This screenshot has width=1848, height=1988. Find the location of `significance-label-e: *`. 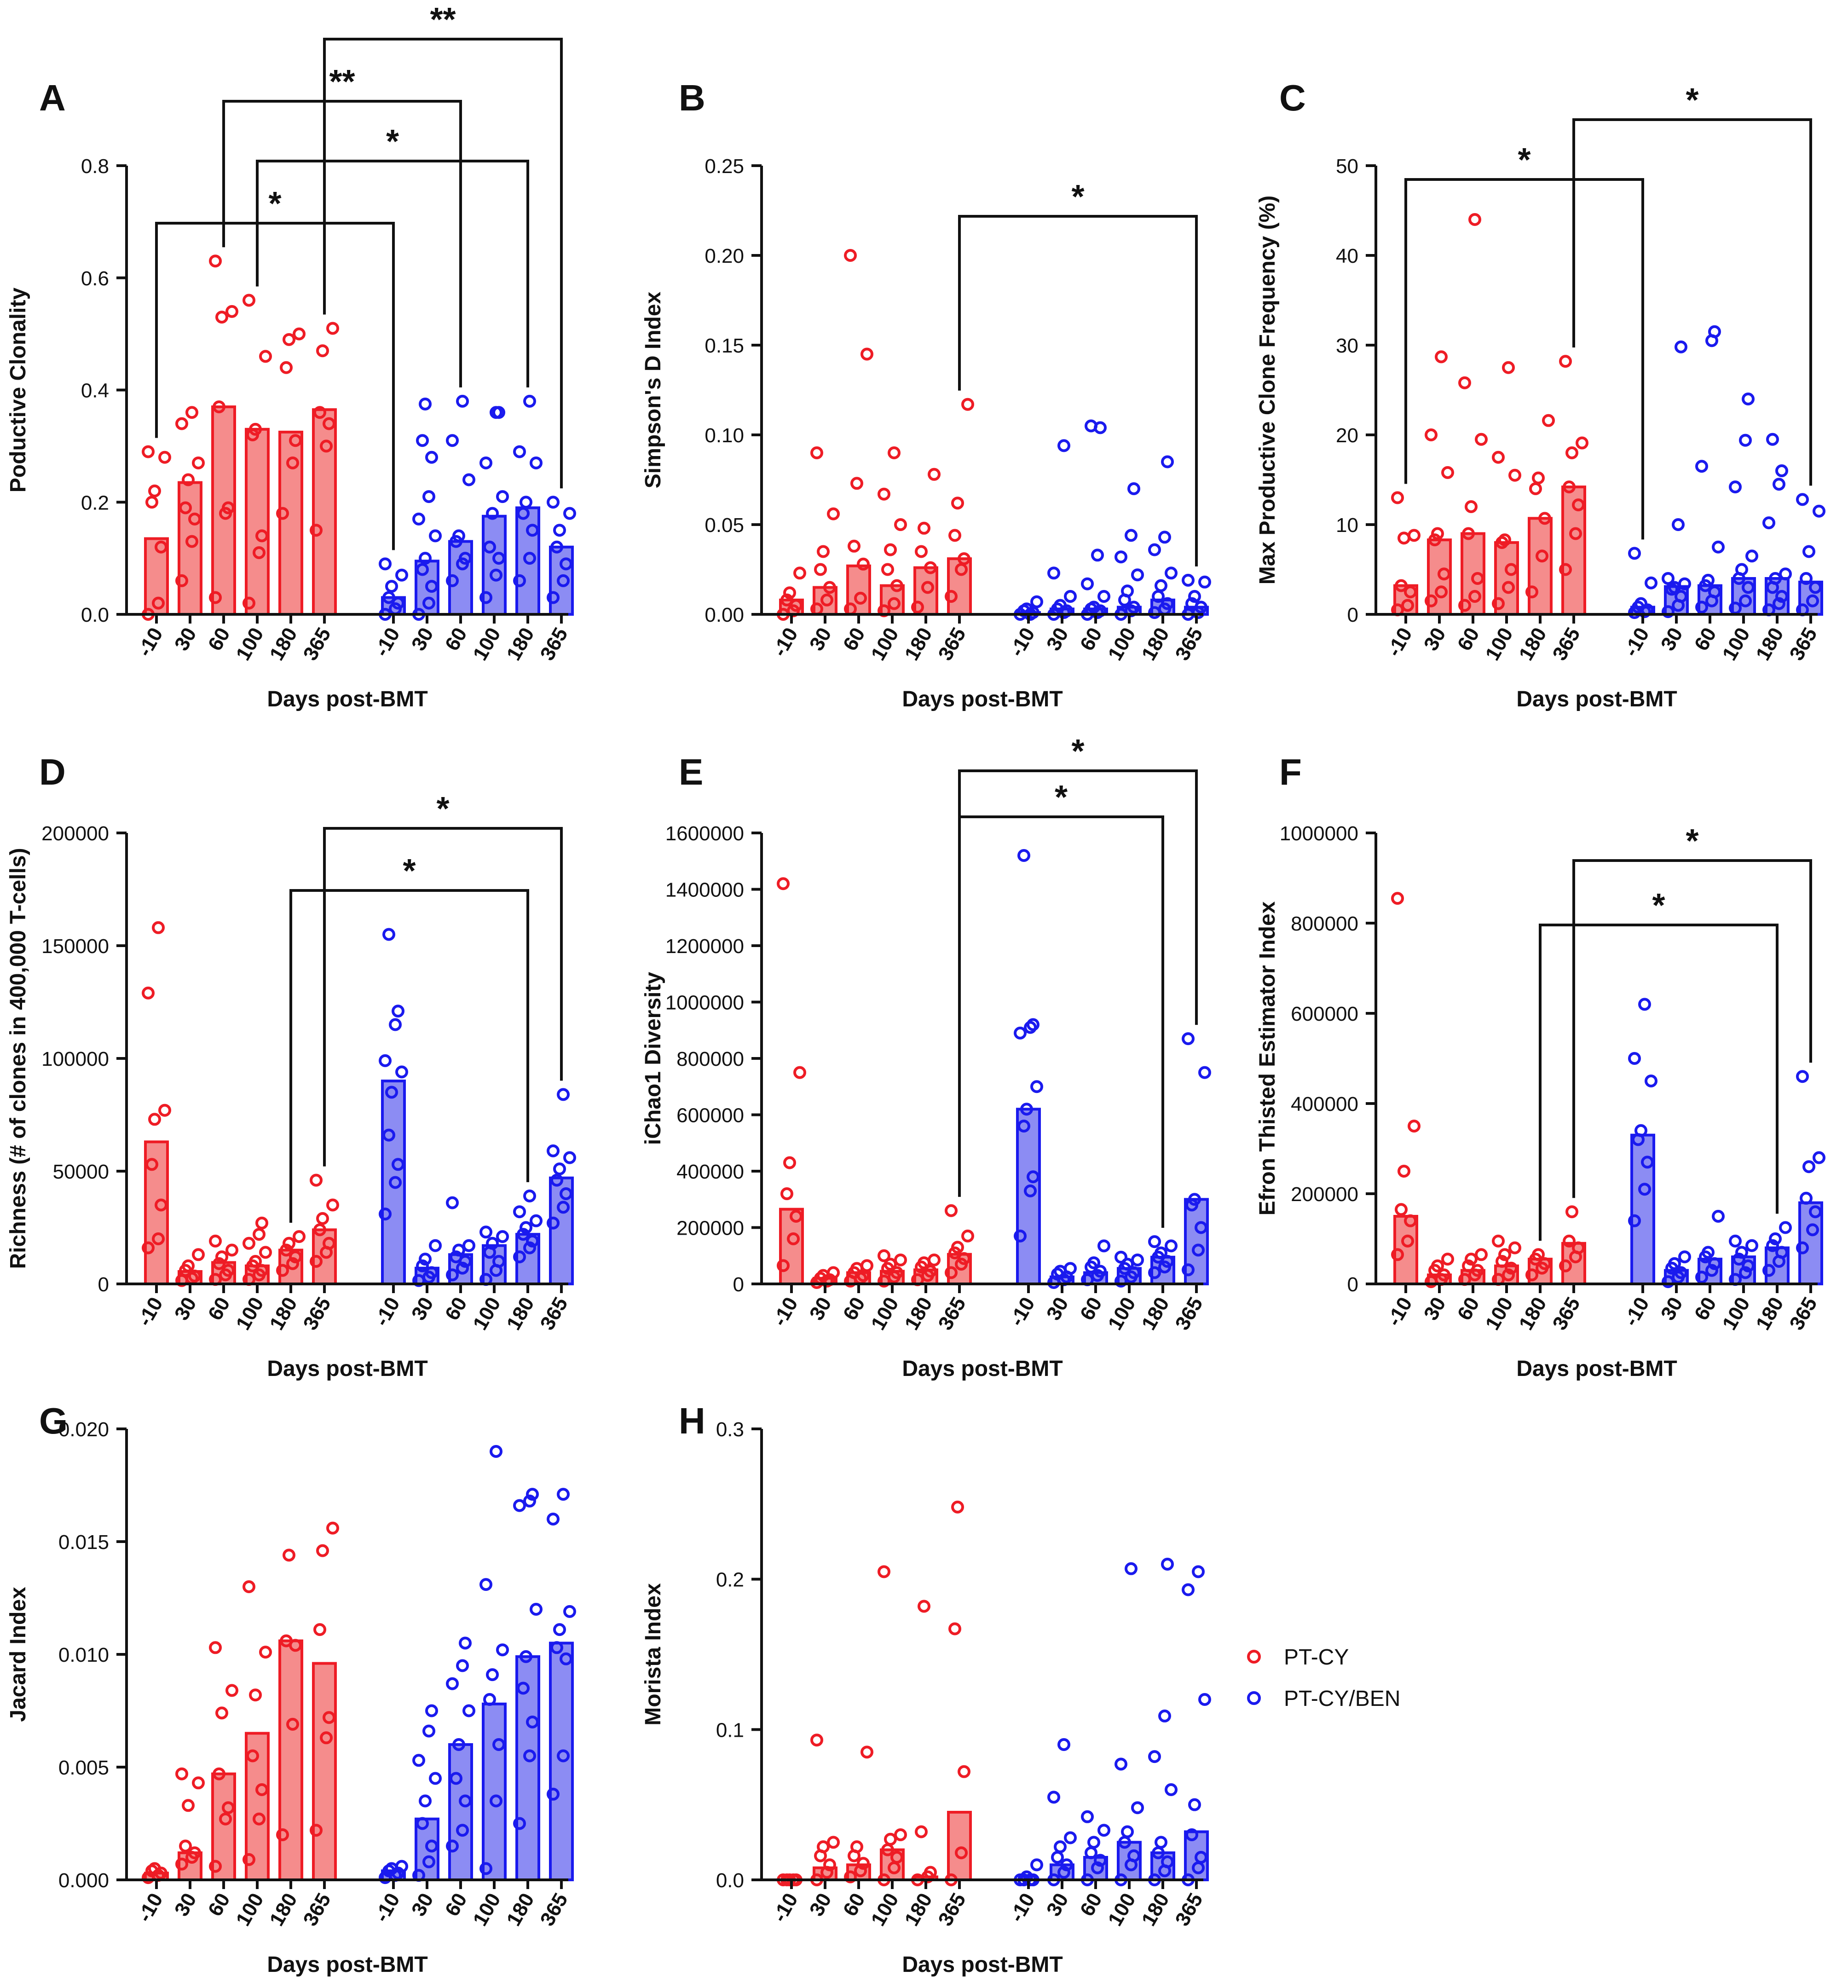

significance-label-e: * is located at coordinates (1077, 751).